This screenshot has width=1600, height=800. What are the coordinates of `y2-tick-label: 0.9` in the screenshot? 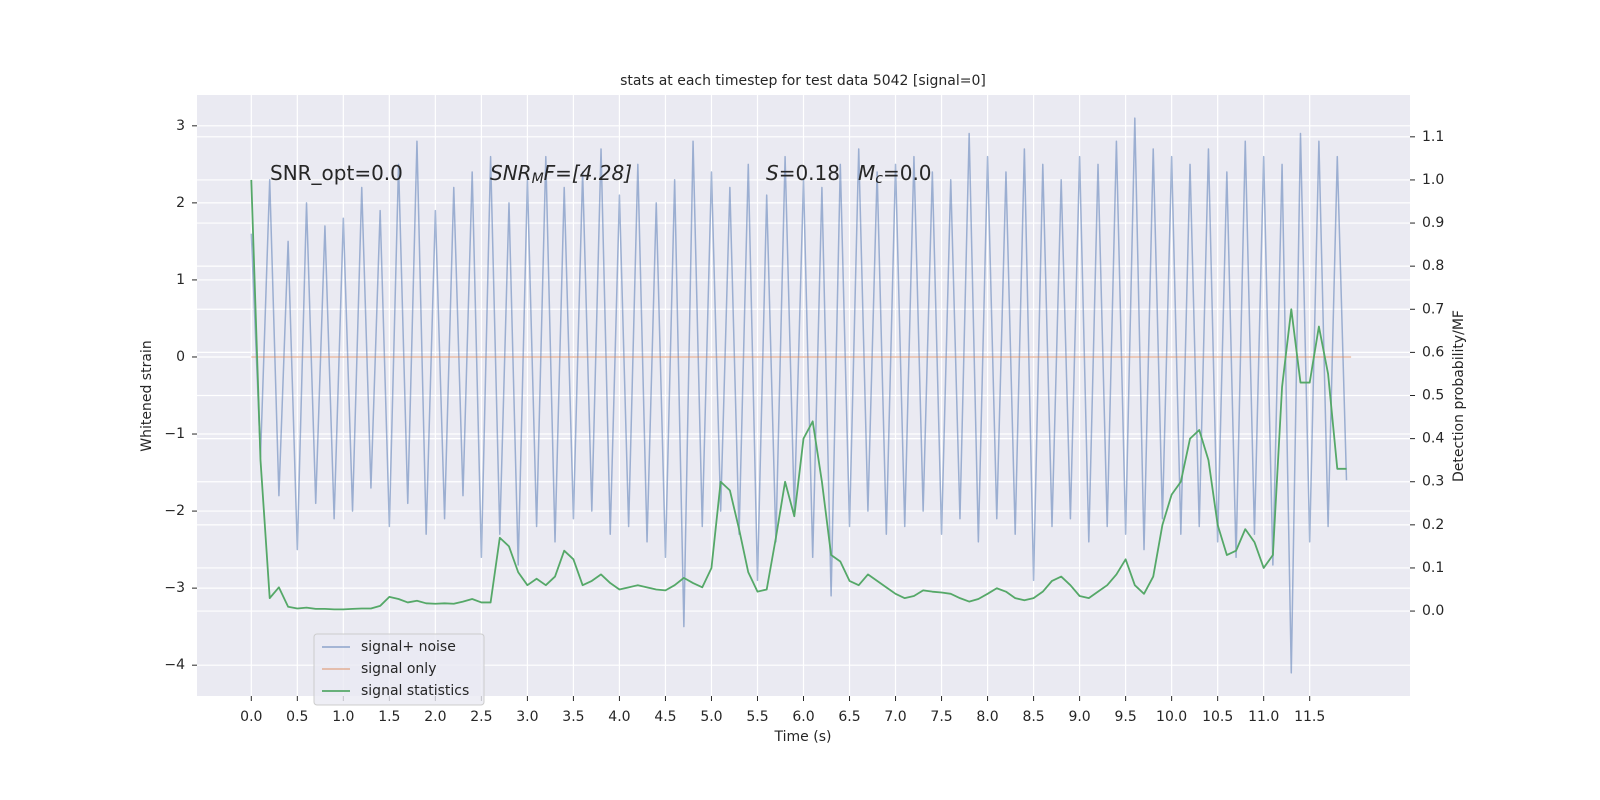 It's located at (1433, 223).